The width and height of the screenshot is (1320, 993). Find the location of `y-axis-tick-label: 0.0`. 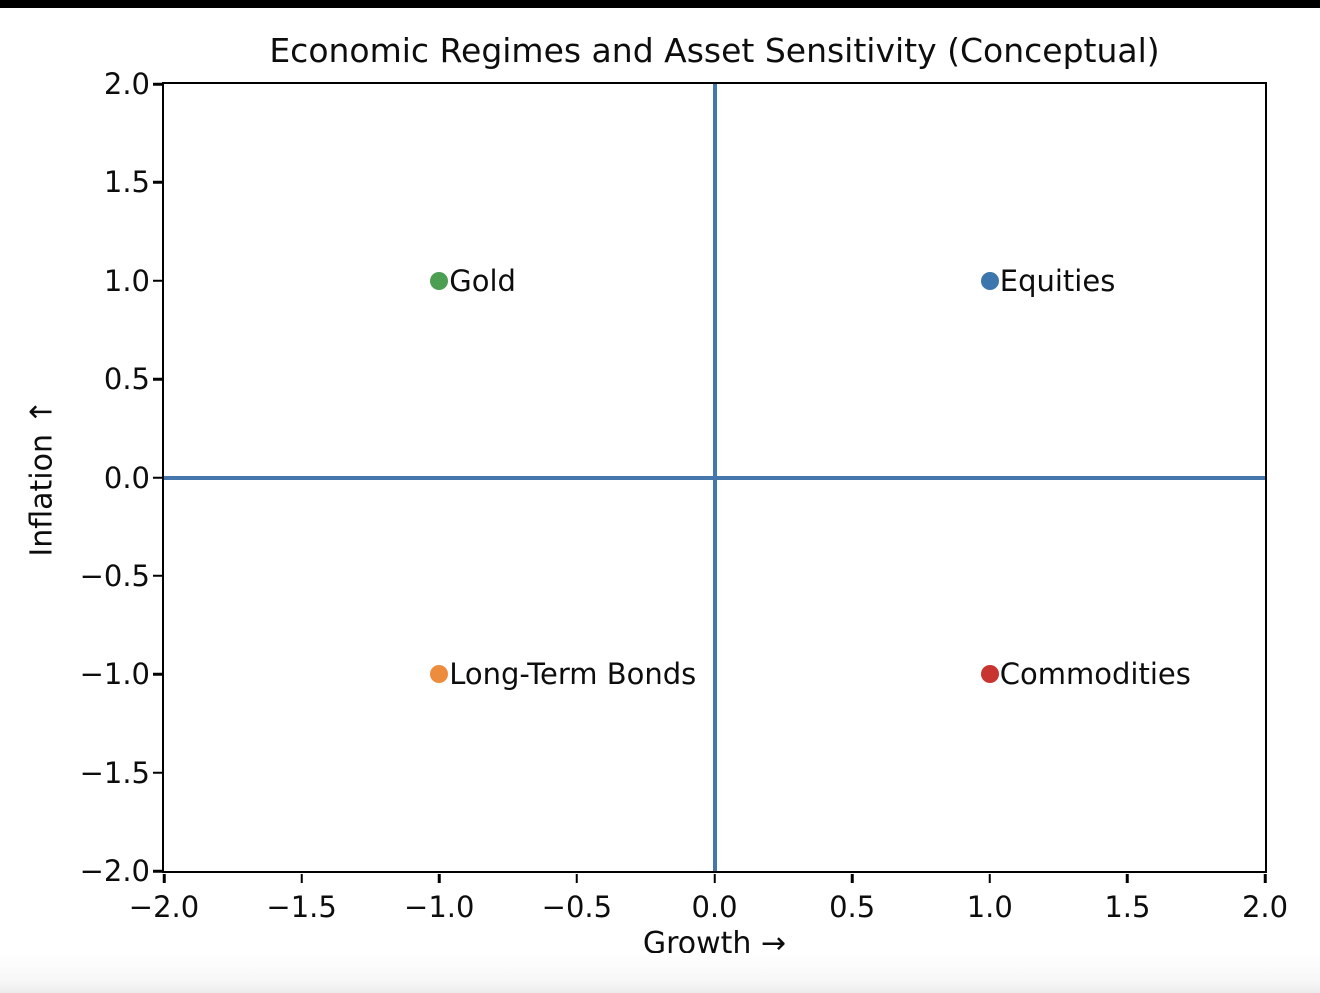

y-axis-tick-label: 0.0 is located at coordinates (126, 477).